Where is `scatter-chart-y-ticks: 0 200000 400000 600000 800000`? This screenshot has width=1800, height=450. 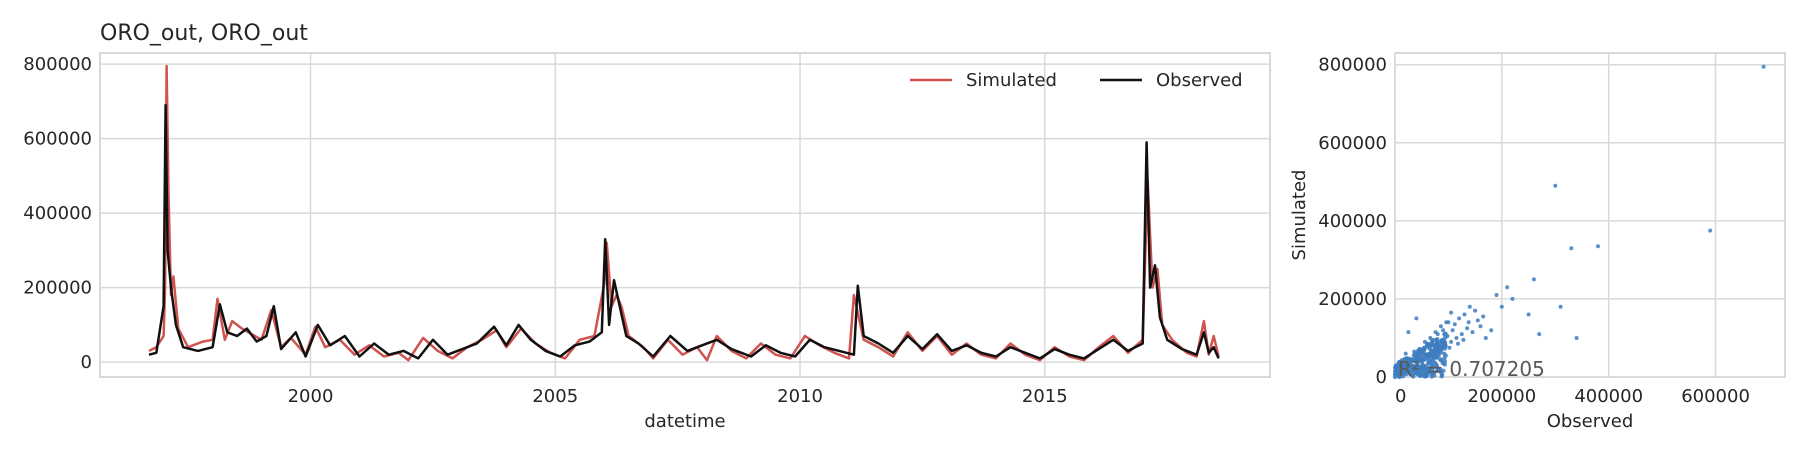
scatter-chart-y-ticks: 0 200000 400000 600000 800000 is located at coordinates (1352, 221).